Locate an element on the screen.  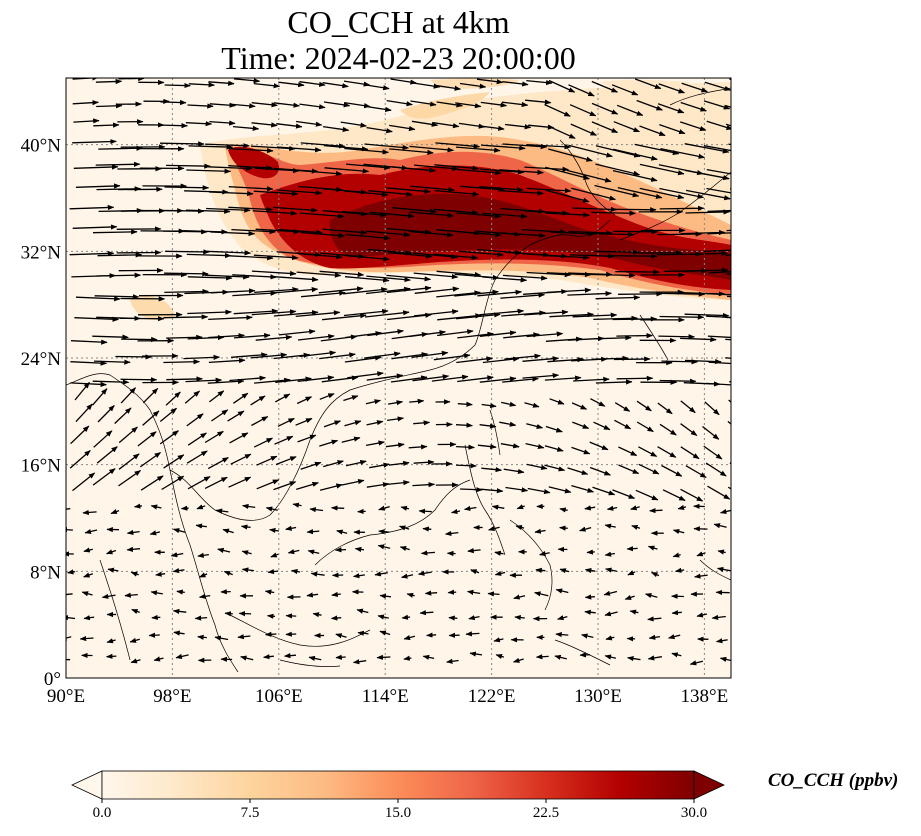
x-tick-label: 130°E is located at coordinates (598, 696).